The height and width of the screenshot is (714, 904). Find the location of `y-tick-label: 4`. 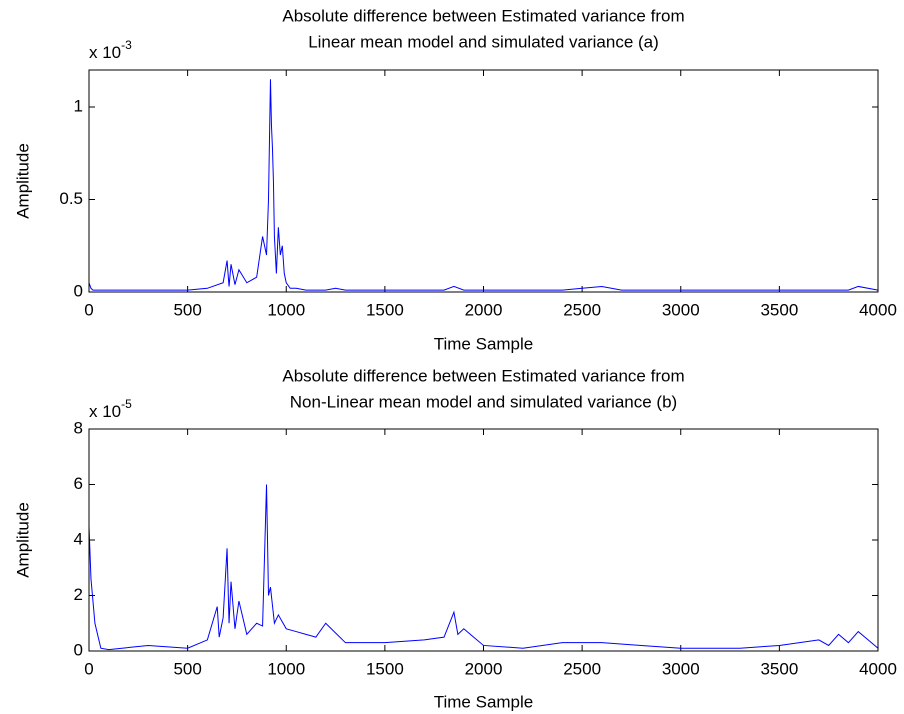

y-tick-label: 4 is located at coordinates (78, 538).